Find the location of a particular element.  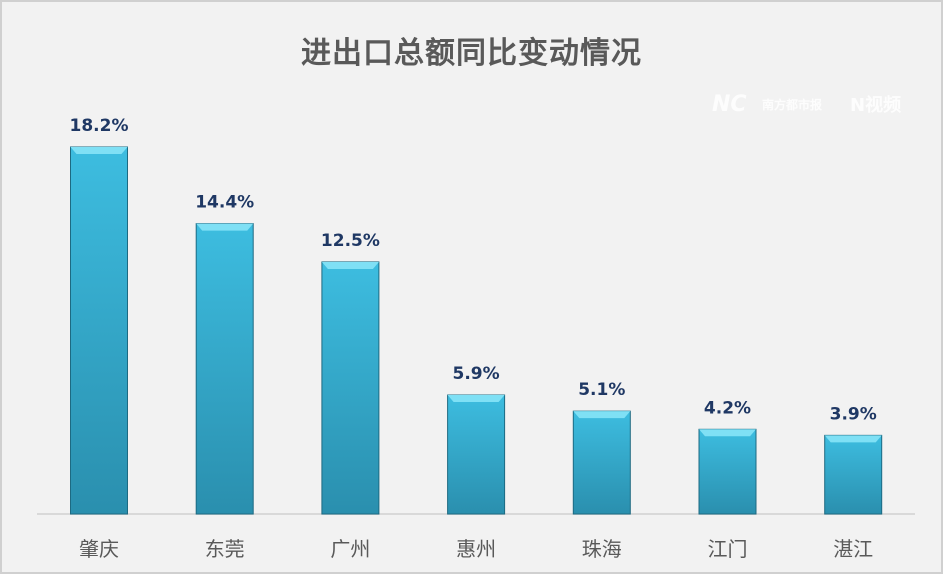

data-label: 5.9% is located at coordinates (476, 374).